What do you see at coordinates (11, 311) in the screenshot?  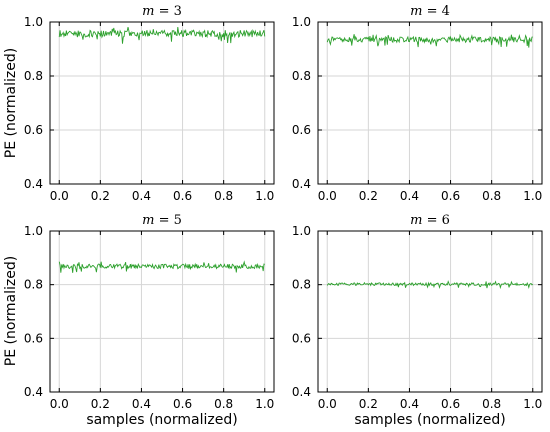 I see `y-axis-label-bottom: PE (normalized)` at bounding box center [11, 311].